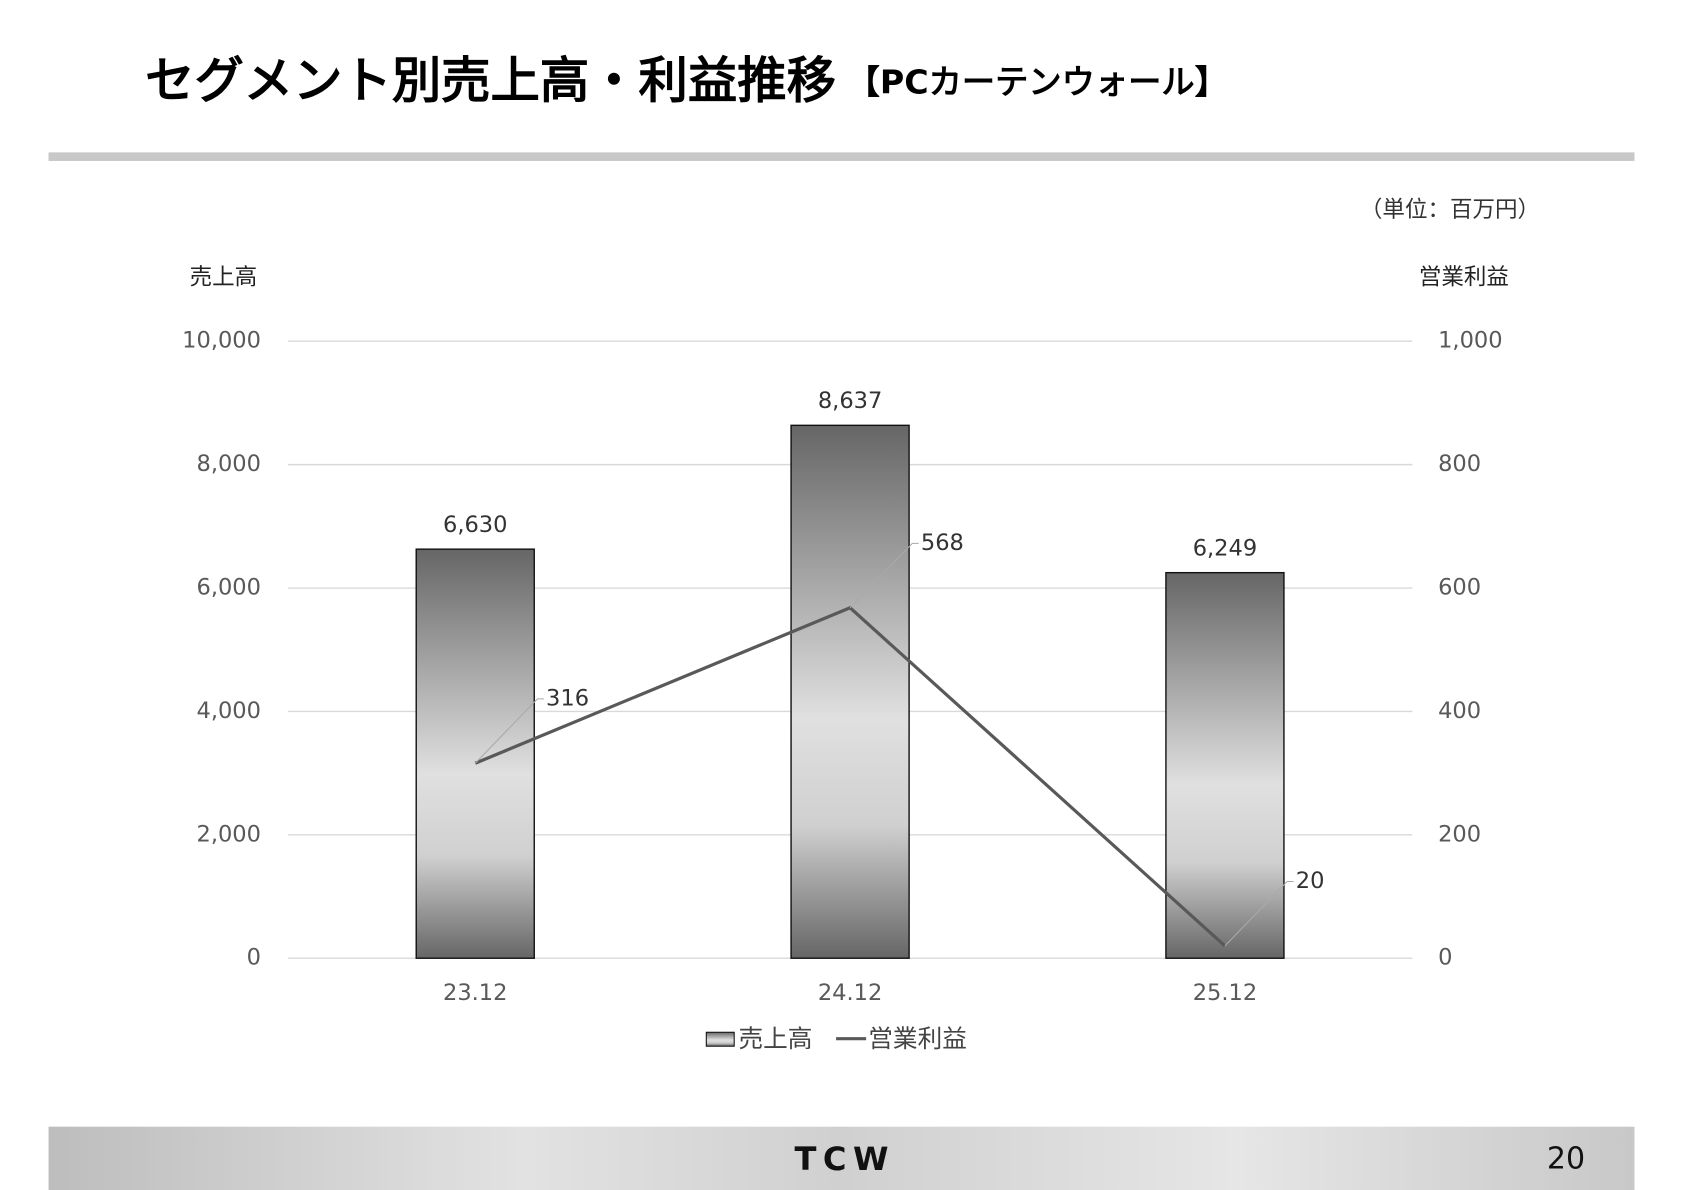  I want to click on bar-value-label: 6,630, so click(475, 525).